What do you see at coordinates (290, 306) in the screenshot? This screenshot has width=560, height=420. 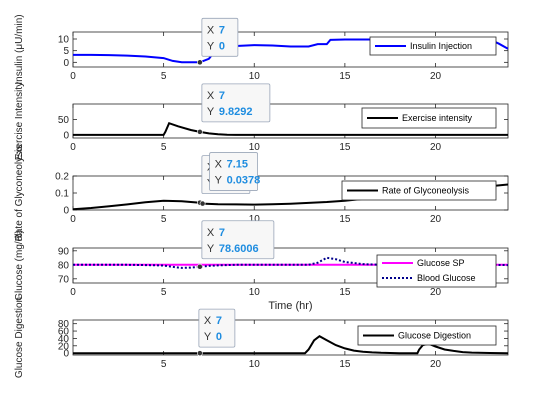 I see `x-axis-label: Time (hr)` at bounding box center [290, 306].